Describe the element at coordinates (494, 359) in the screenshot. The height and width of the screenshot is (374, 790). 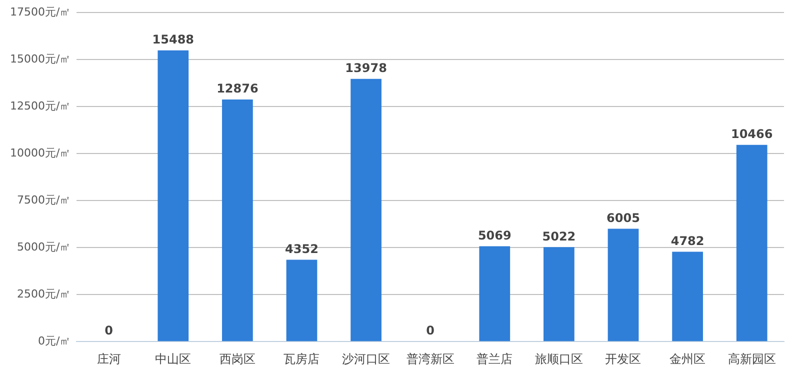
I see `x-tick-label: 普兰店` at that location.